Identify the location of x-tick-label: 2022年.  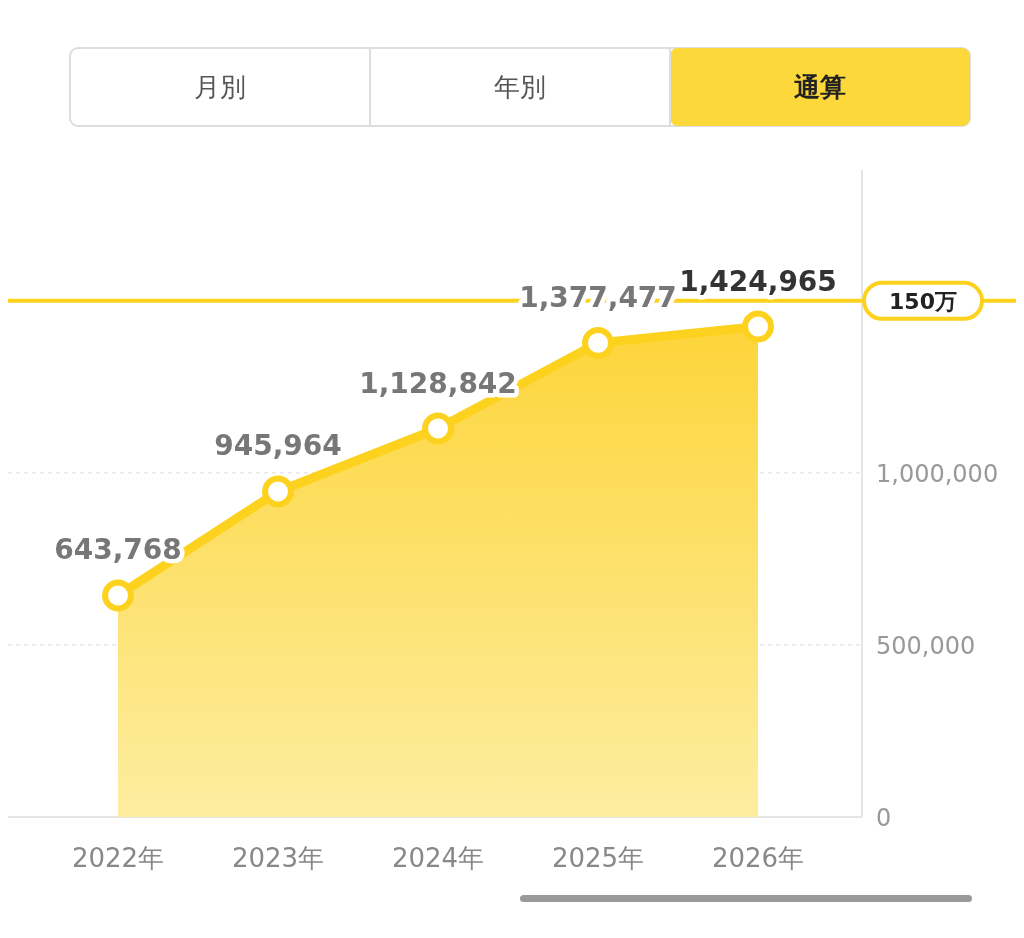
(118, 858).